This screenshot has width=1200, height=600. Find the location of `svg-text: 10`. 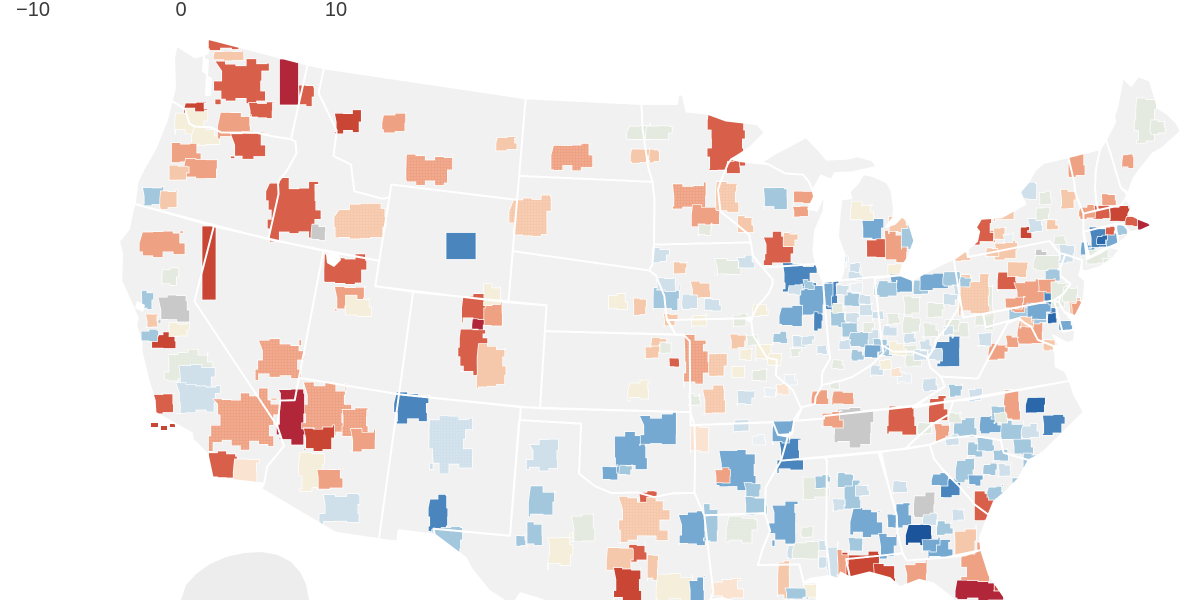

svg-text: 10 is located at coordinates (336, 10).